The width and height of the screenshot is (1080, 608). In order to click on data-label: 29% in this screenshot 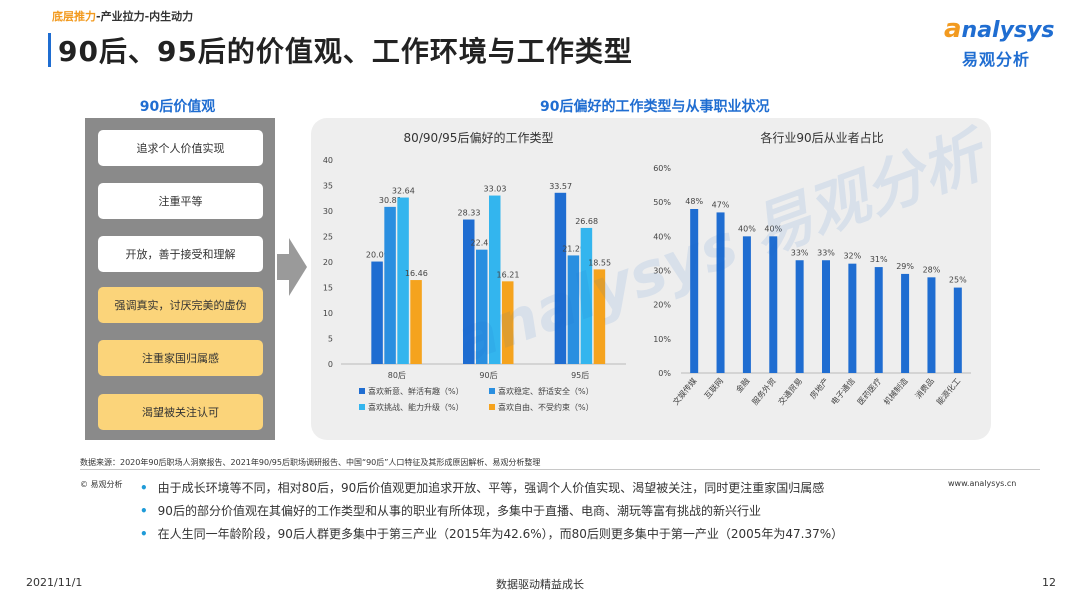, I will do `click(905, 266)`.